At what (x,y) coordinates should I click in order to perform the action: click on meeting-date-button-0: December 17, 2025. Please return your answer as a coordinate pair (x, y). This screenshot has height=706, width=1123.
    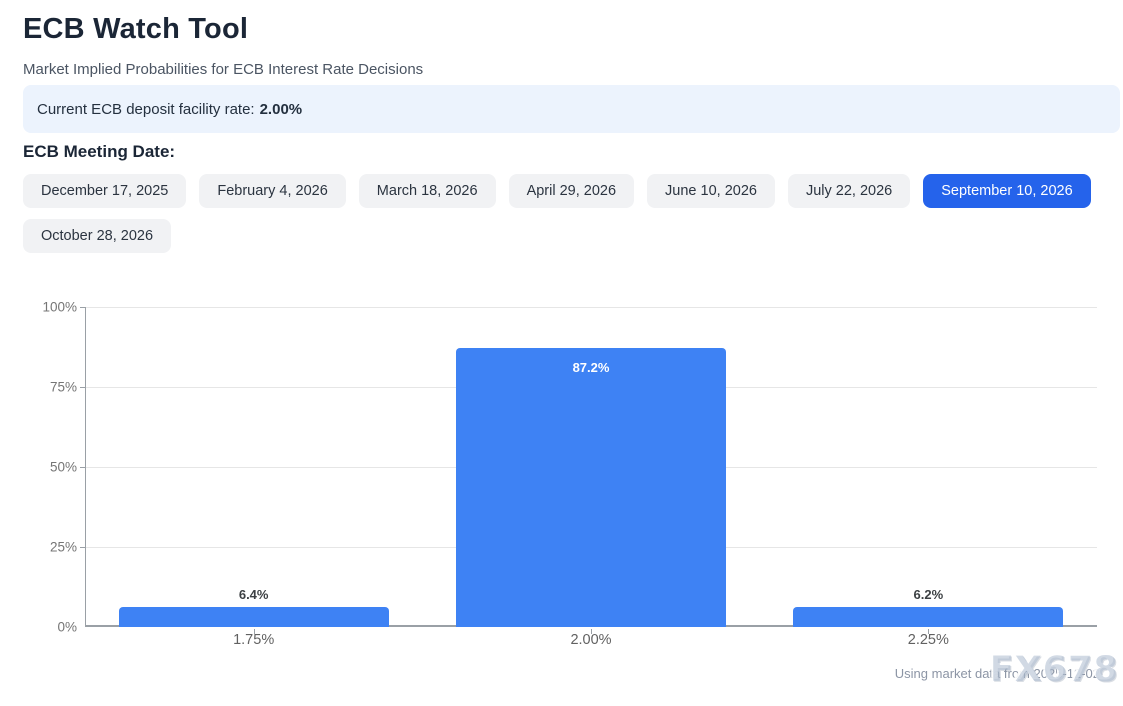
    Looking at the image, I should click on (105, 191).